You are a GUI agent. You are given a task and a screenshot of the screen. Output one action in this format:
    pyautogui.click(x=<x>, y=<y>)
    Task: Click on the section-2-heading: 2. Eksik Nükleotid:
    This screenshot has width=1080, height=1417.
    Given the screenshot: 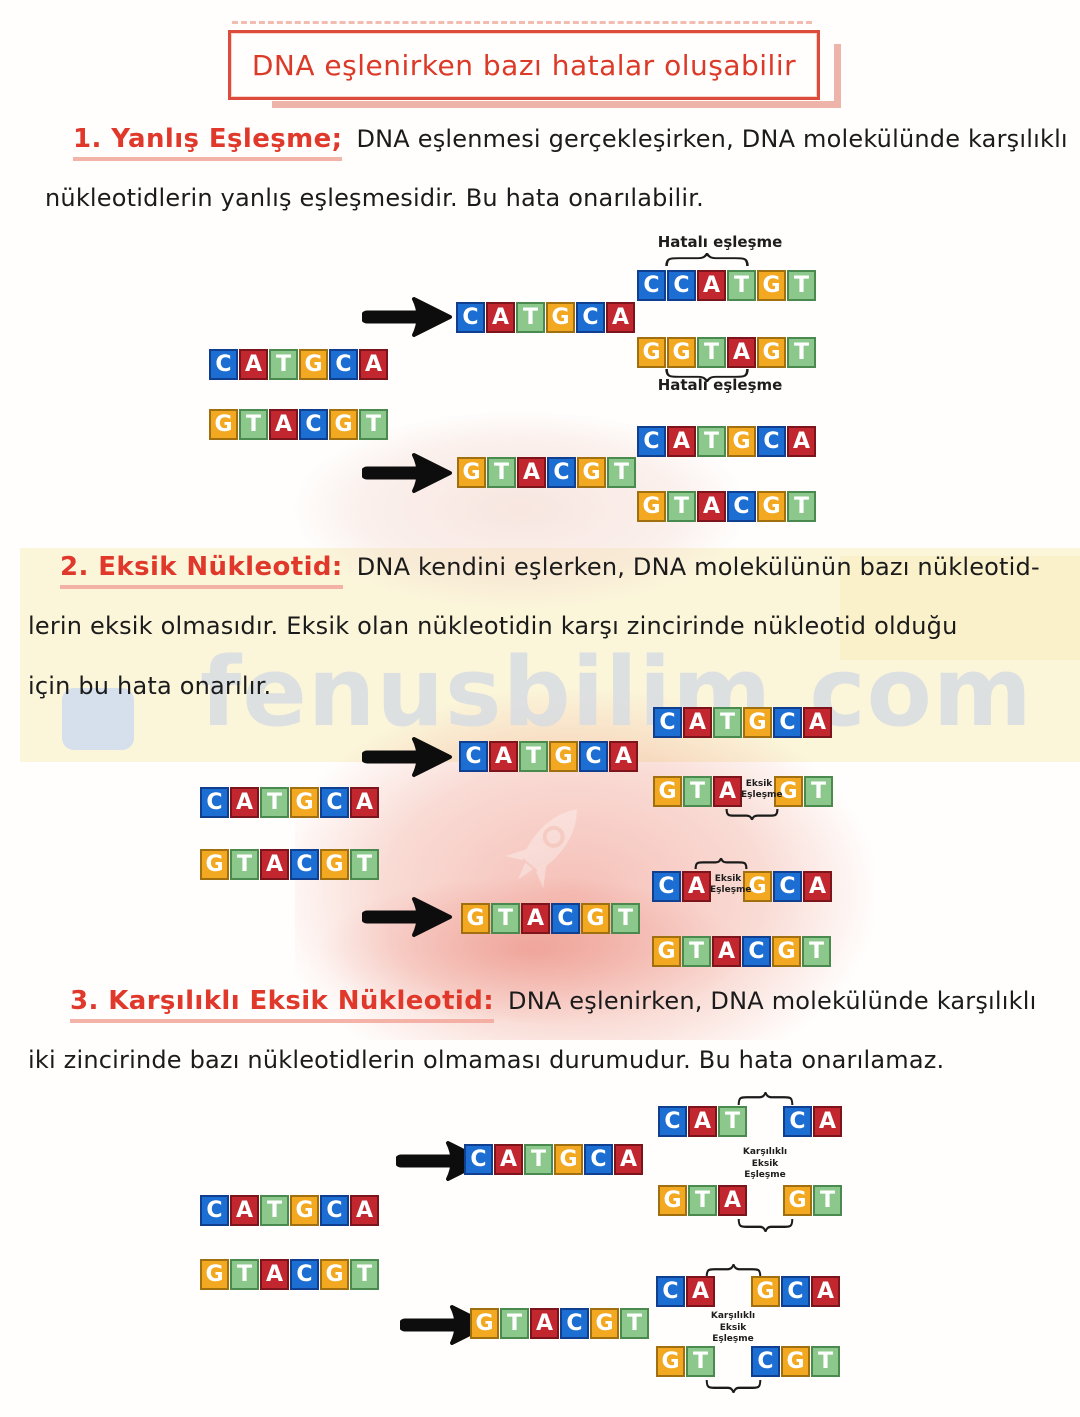 What is the action you would take?
    pyautogui.click(x=201, y=570)
    